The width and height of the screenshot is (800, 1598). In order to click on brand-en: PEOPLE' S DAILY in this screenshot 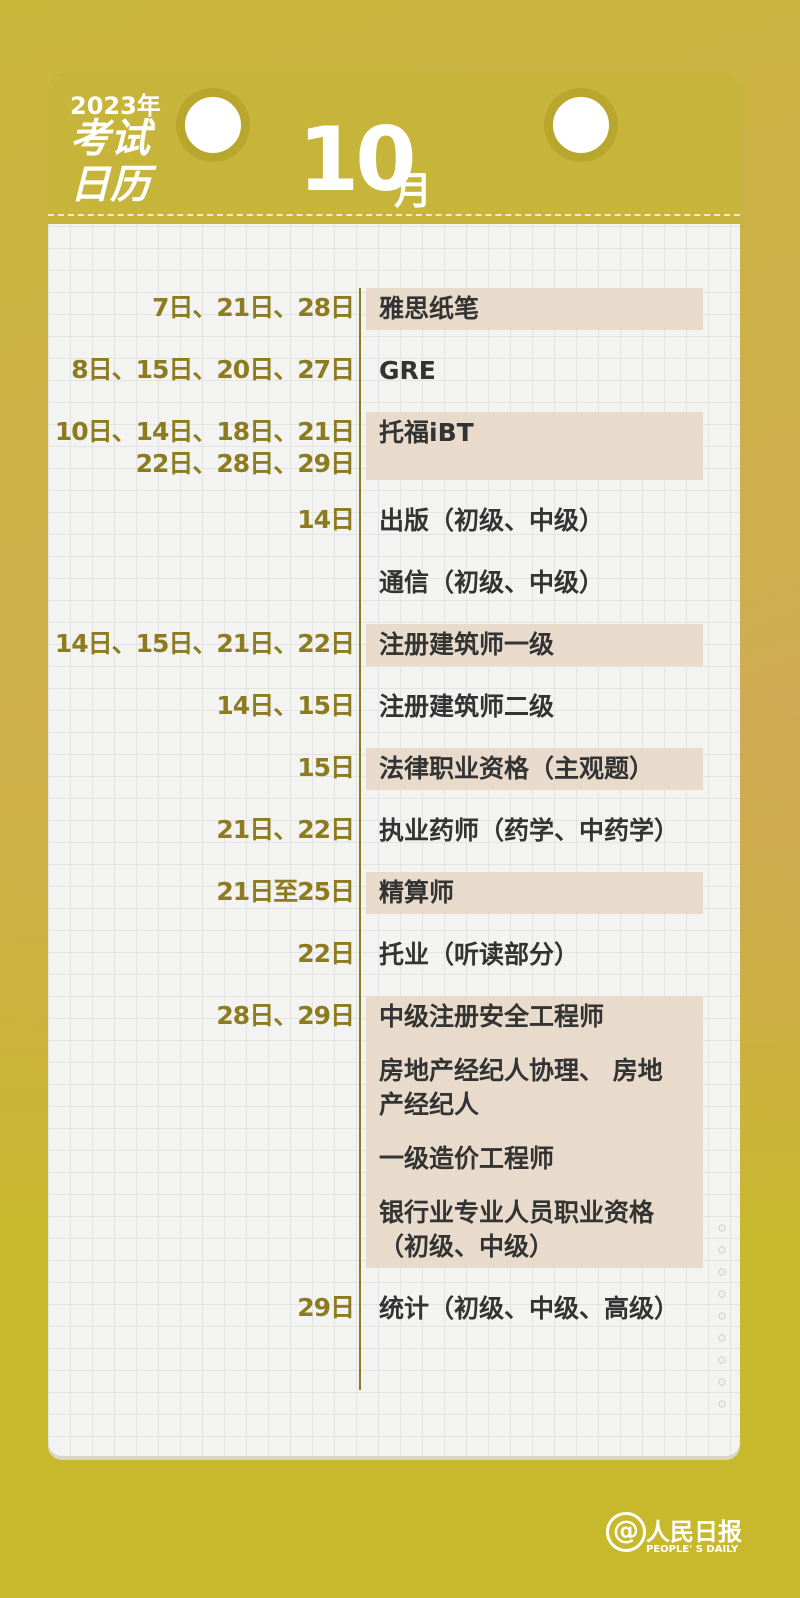, I will do `click(692, 1549)`.